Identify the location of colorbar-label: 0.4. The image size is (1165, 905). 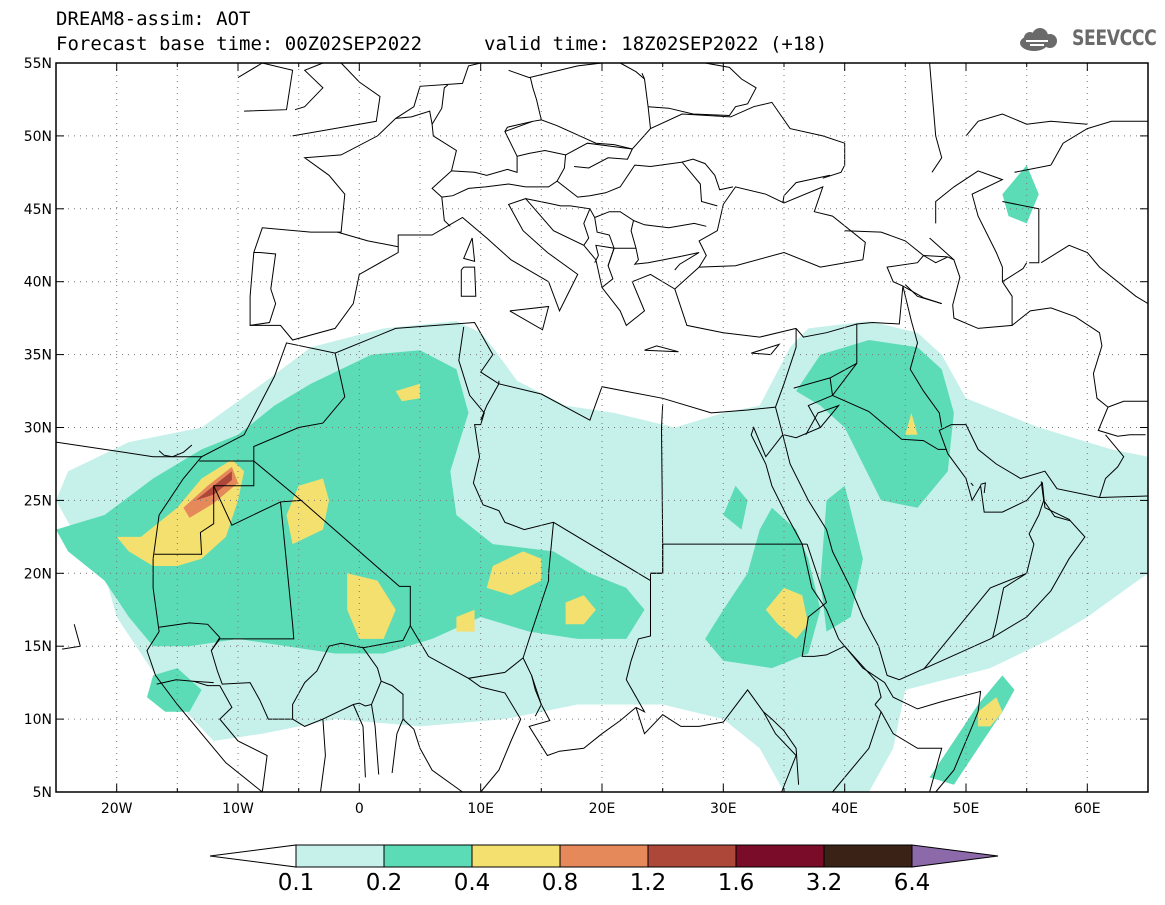
(472, 883).